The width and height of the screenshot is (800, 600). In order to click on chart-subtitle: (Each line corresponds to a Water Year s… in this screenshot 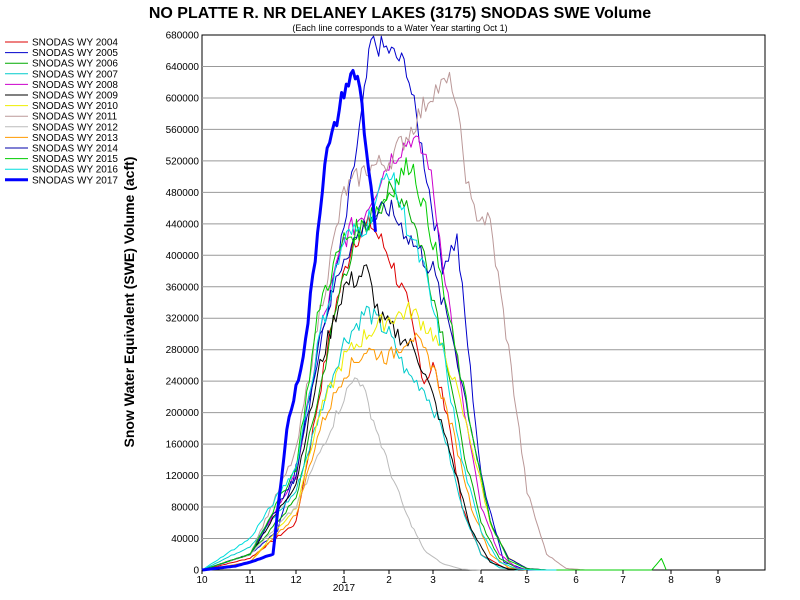, I will do `click(399, 28)`.